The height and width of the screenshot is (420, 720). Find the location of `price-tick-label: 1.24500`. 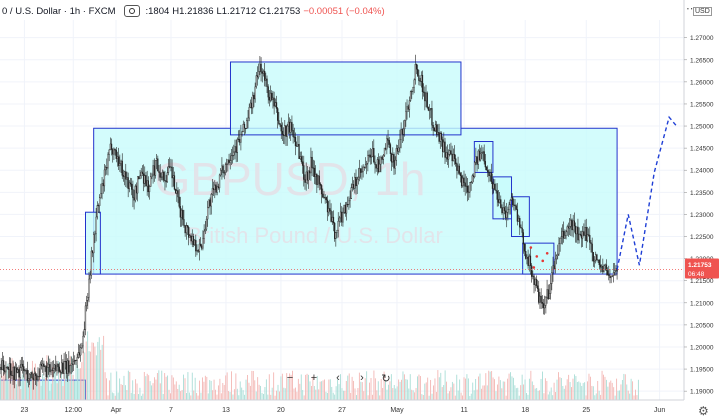

price-tick-label: 1.24500 is located at coordinates (702, 149).